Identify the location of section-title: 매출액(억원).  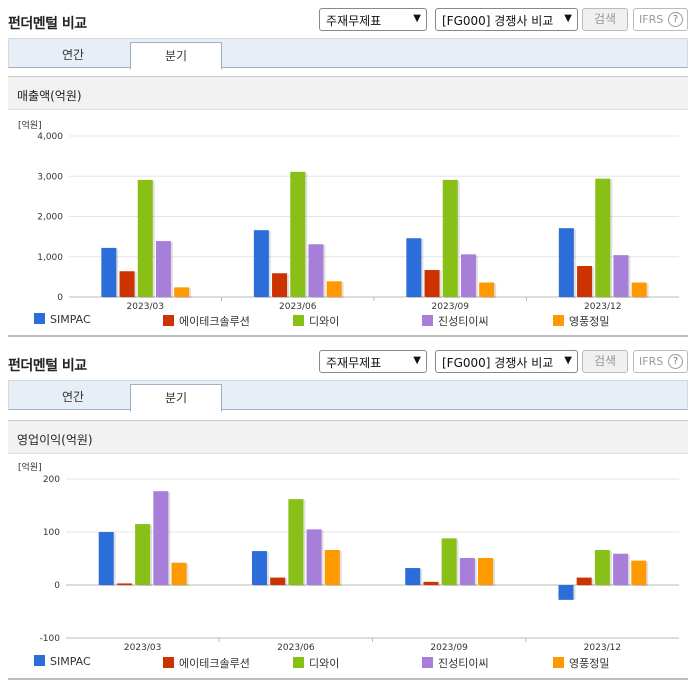
(348, 93).